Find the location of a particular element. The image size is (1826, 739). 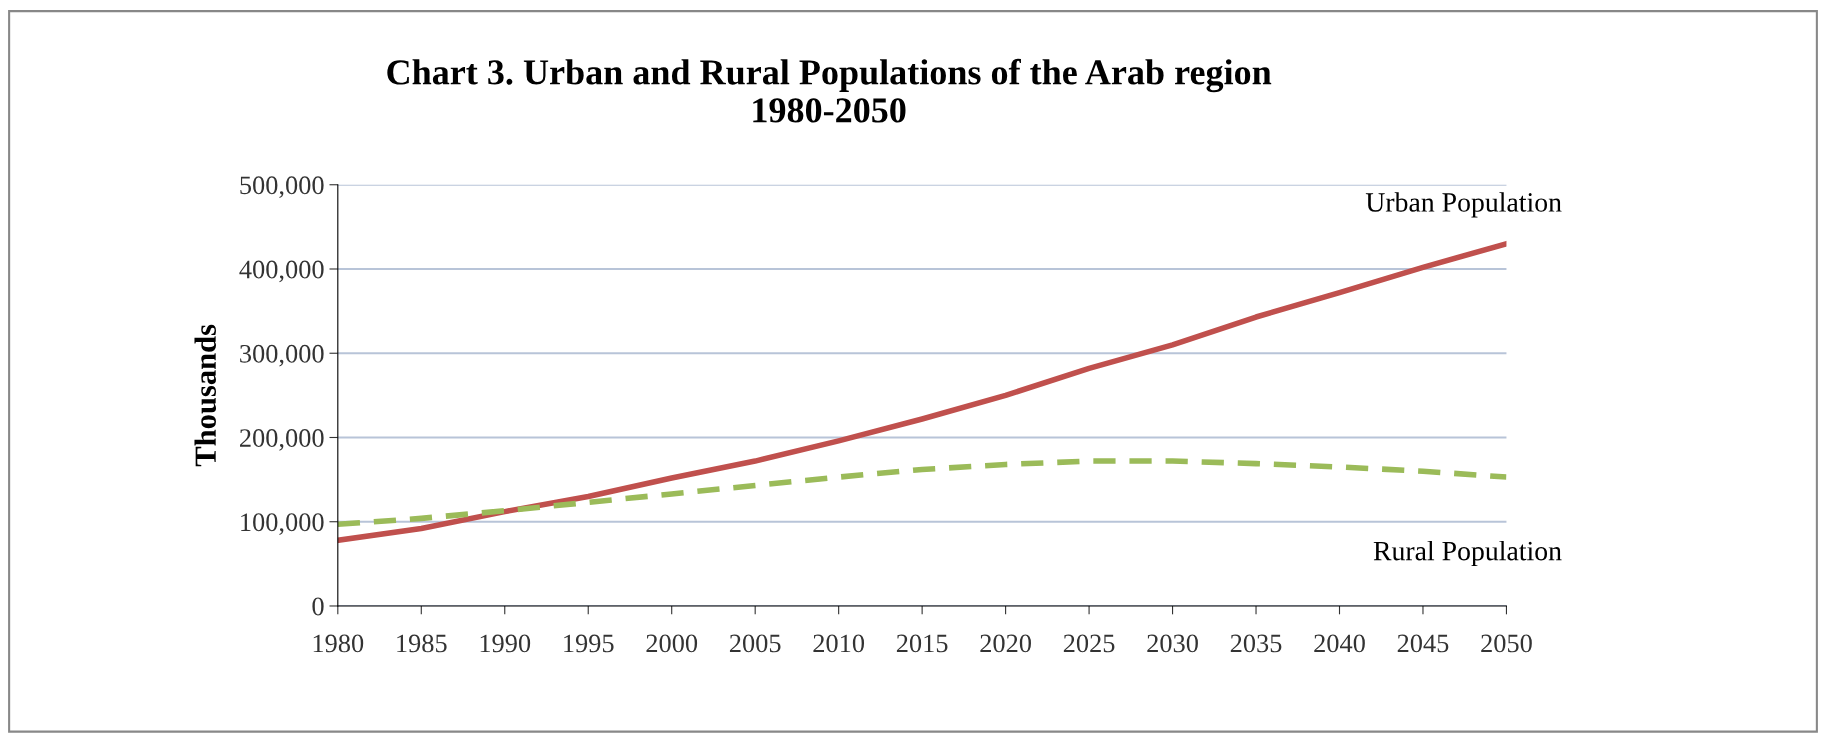

x-tick-label: 2025 is located at coordinates (1089, 643).